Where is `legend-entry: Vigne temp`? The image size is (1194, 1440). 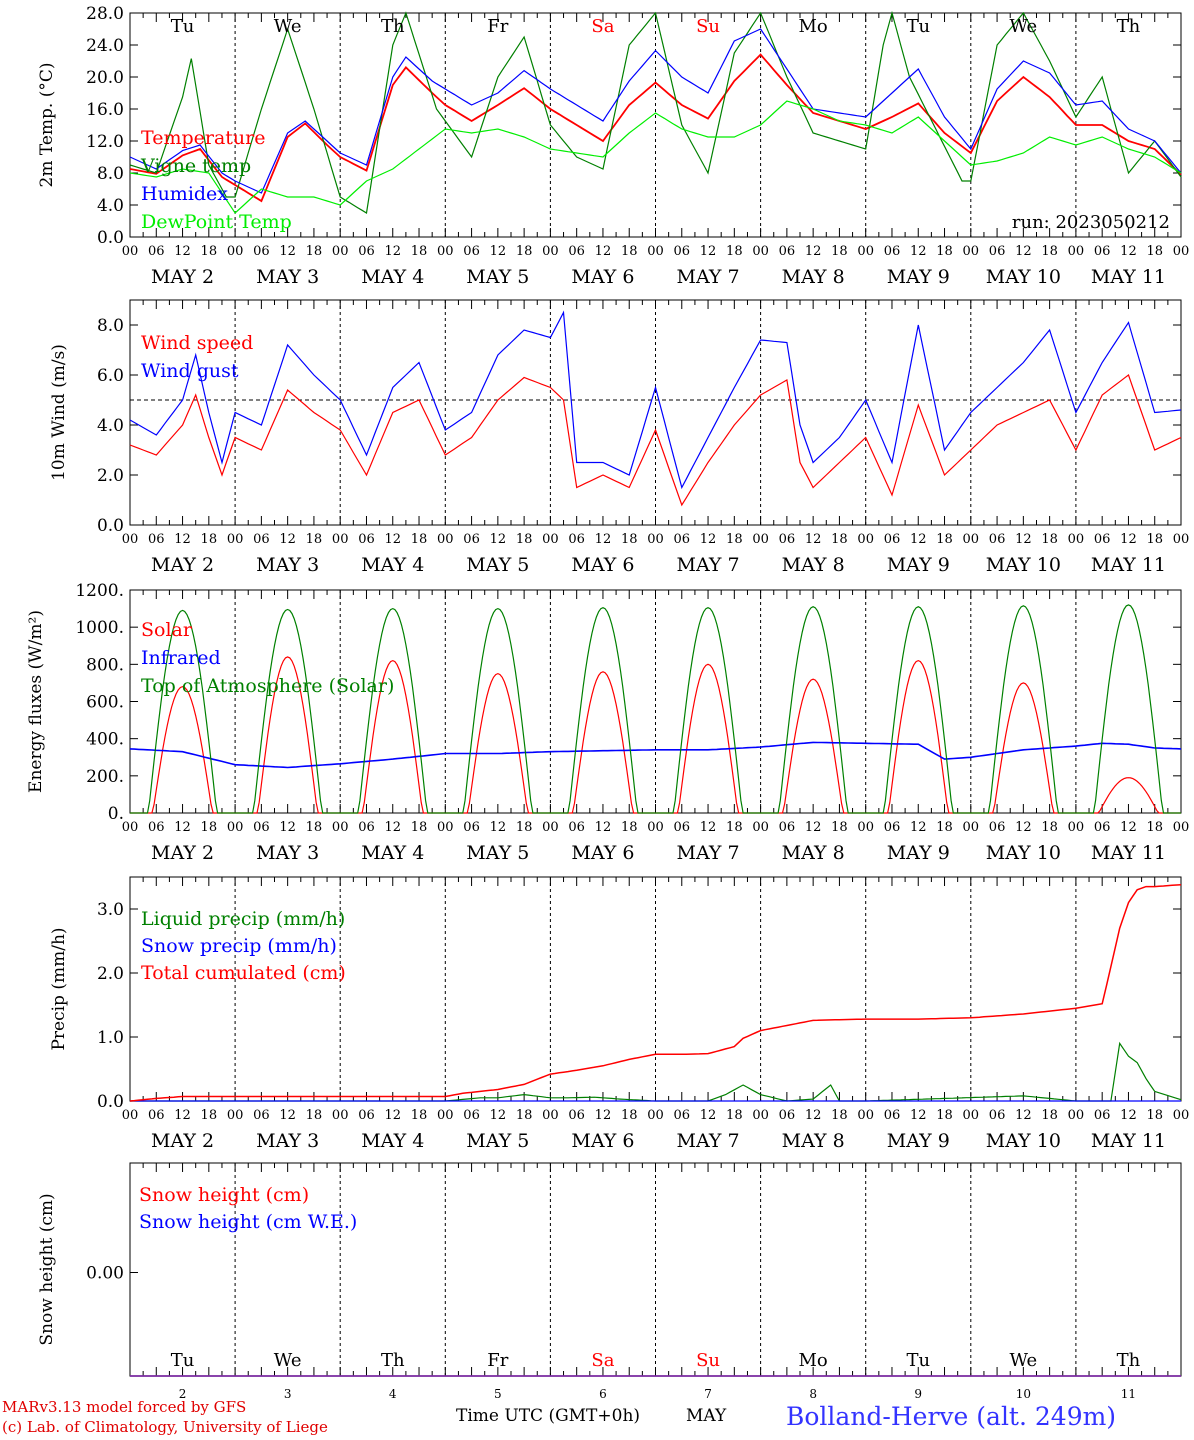 legend-entry: Vigne temp is located at coordinates (195, 166).